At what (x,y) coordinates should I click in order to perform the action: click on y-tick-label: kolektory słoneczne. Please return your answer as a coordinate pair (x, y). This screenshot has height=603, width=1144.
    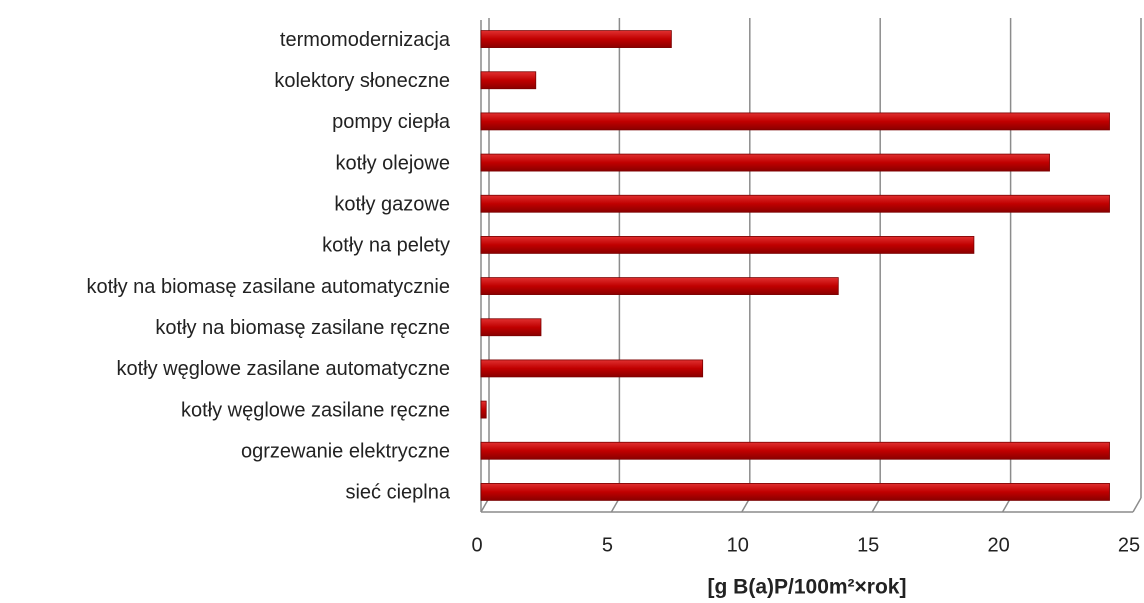
    Looking at the image, I should click on (362, 81).